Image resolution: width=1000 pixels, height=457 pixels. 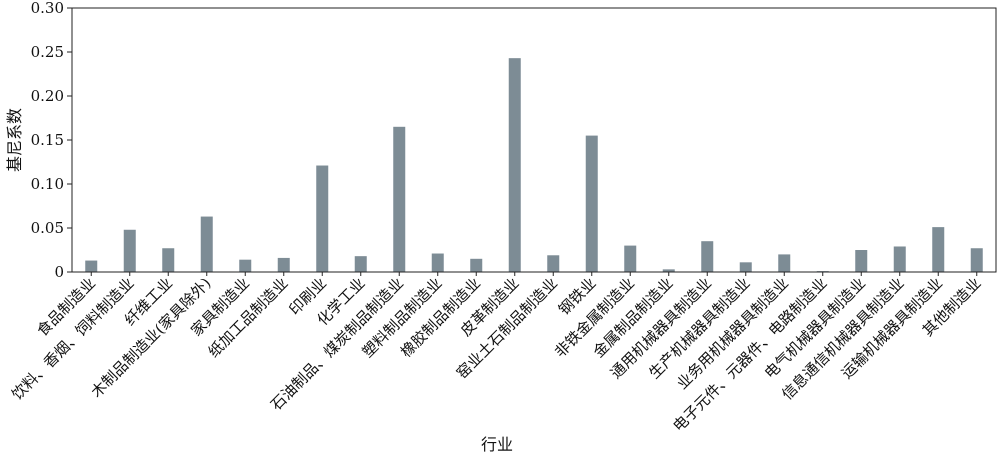 I want to click on y-axis-title: 基尼系数, so click(x=14, y=140).